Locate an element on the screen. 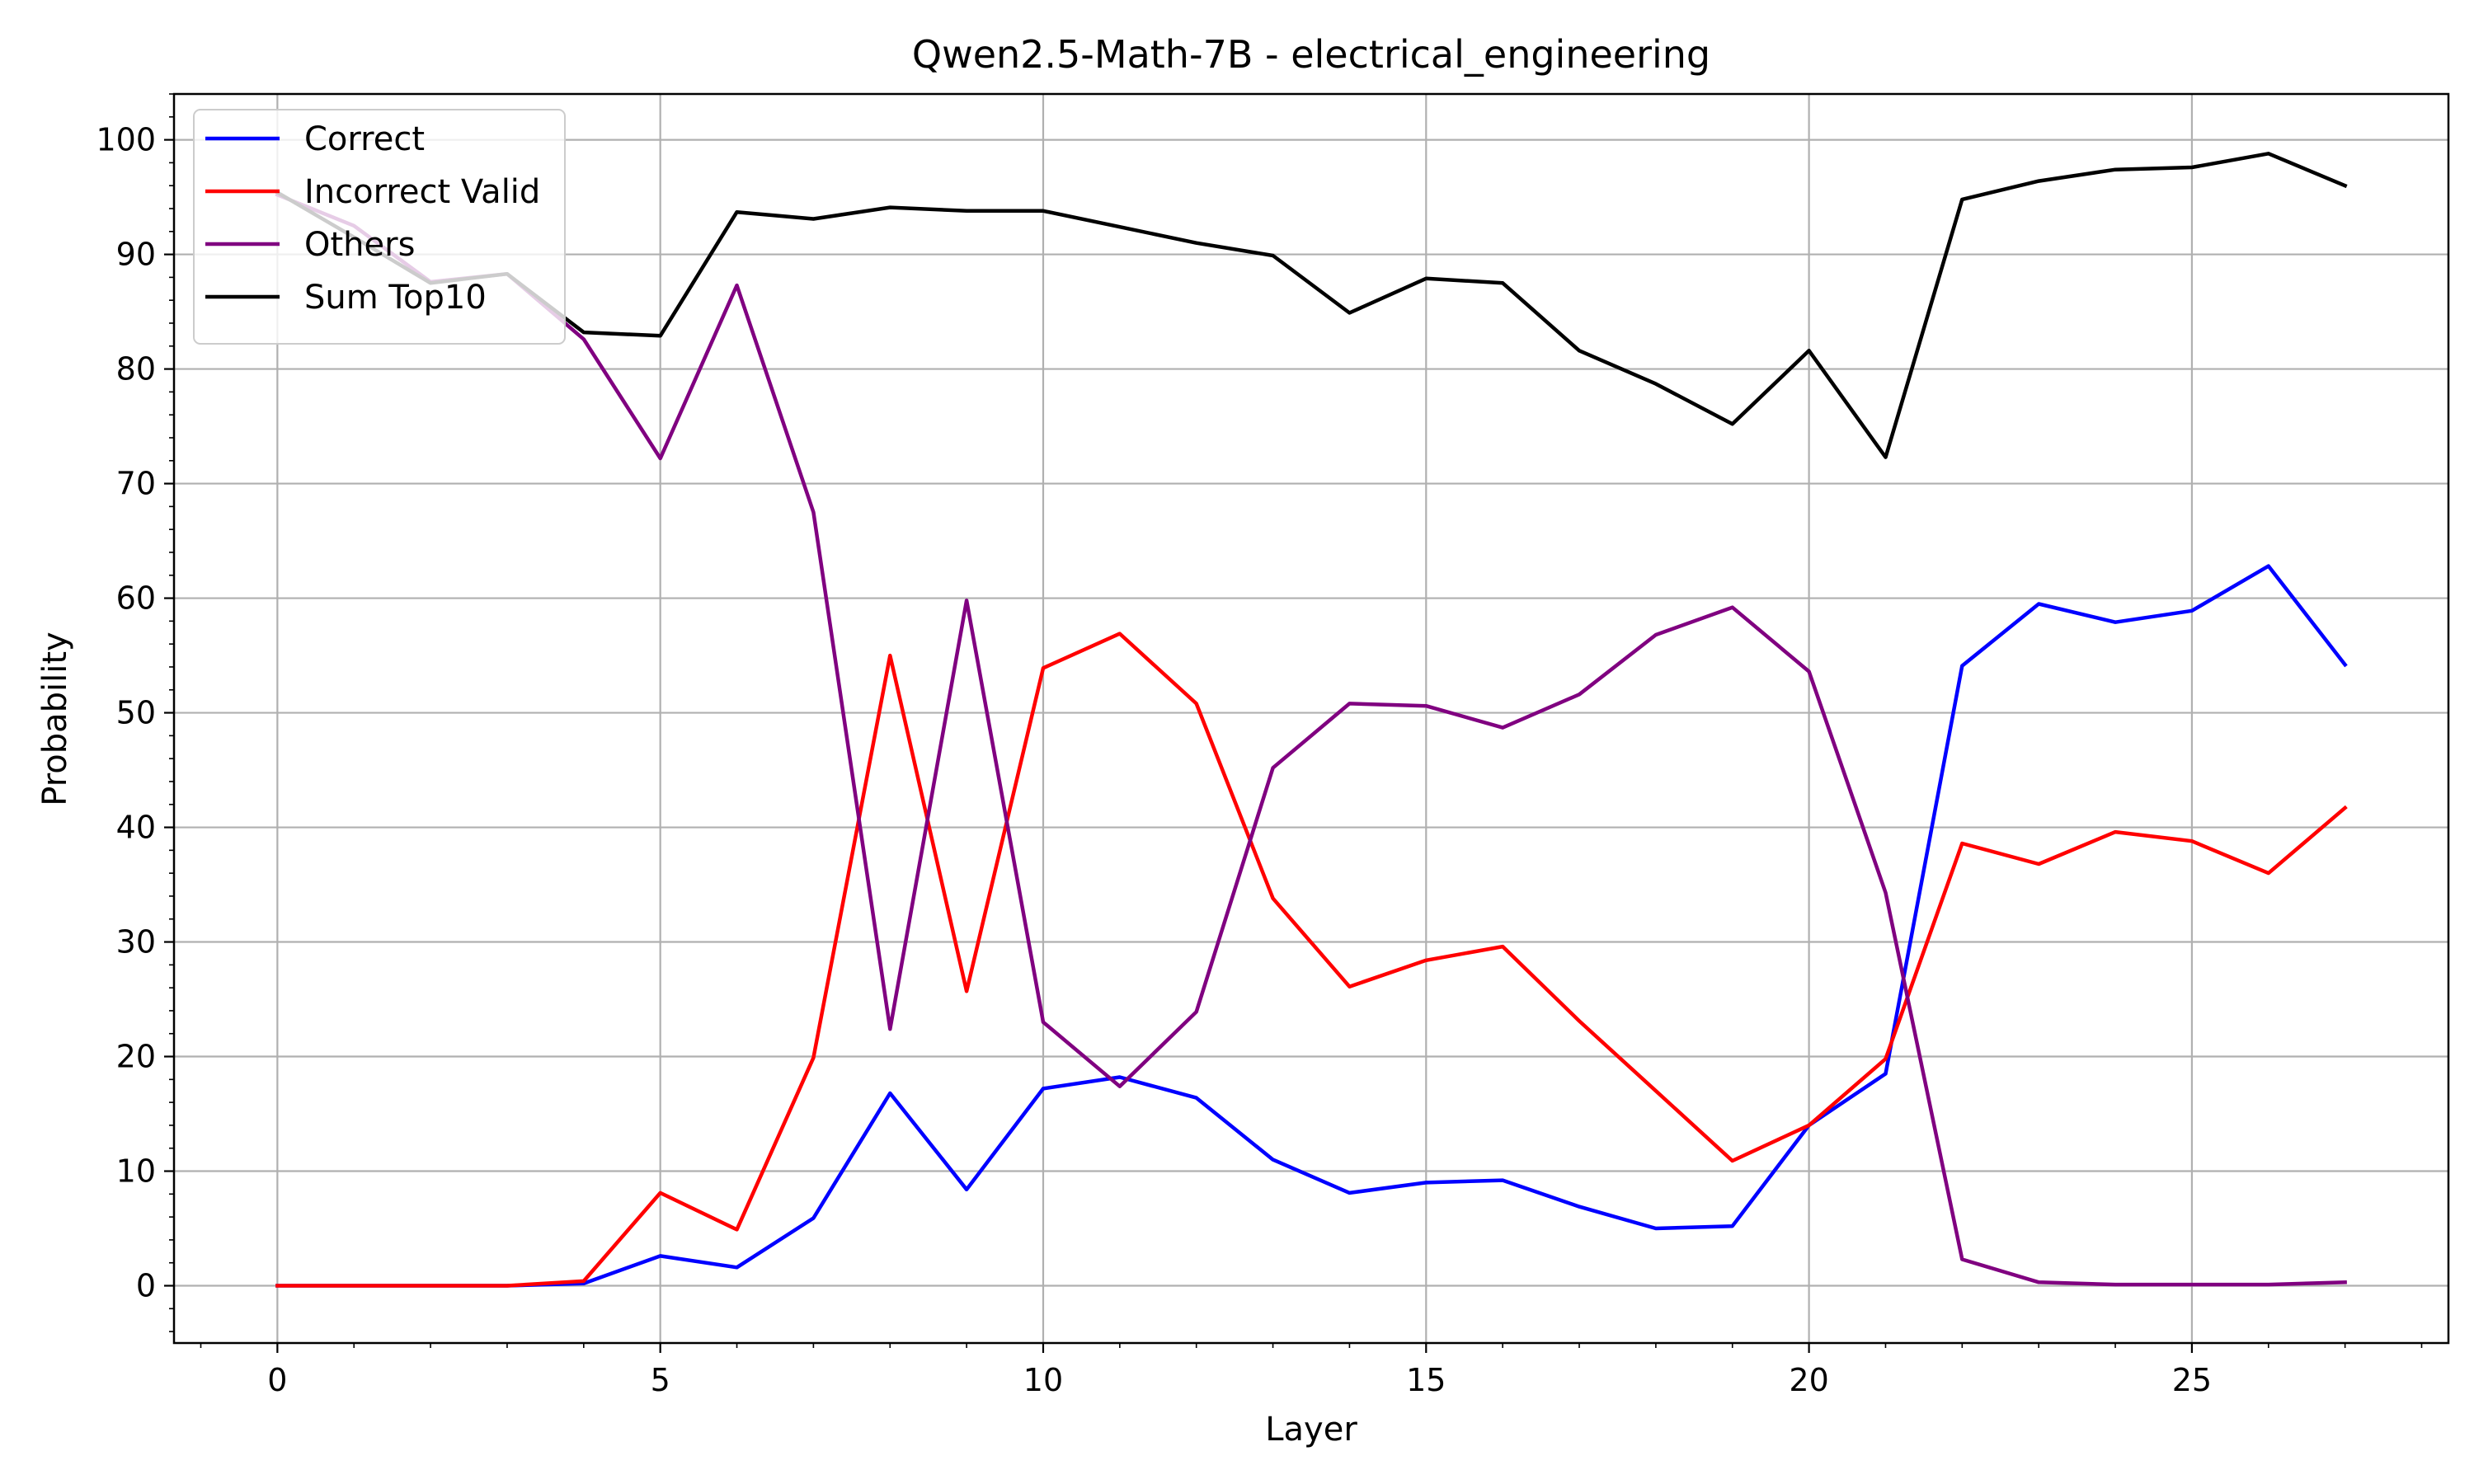  y-tick-label: 60 is located at coordinates (136, 598).